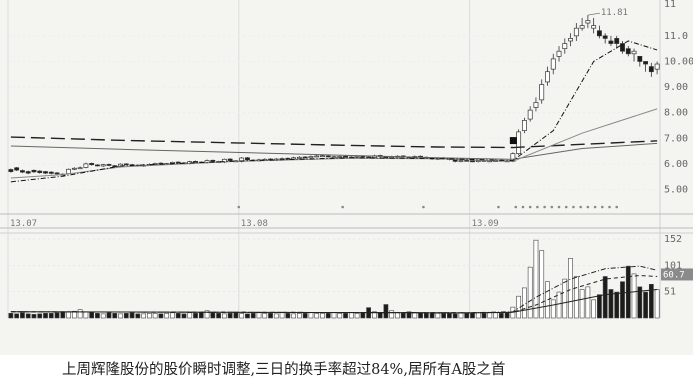 This screenshot has height=385, width=693. Describe the element at coordinates (346, 370) in the screenshot. I see `article-caption: 上周辉隆股份的股价瞬时调整,三日的换手率超过84%,居所有A股之首` at that location.